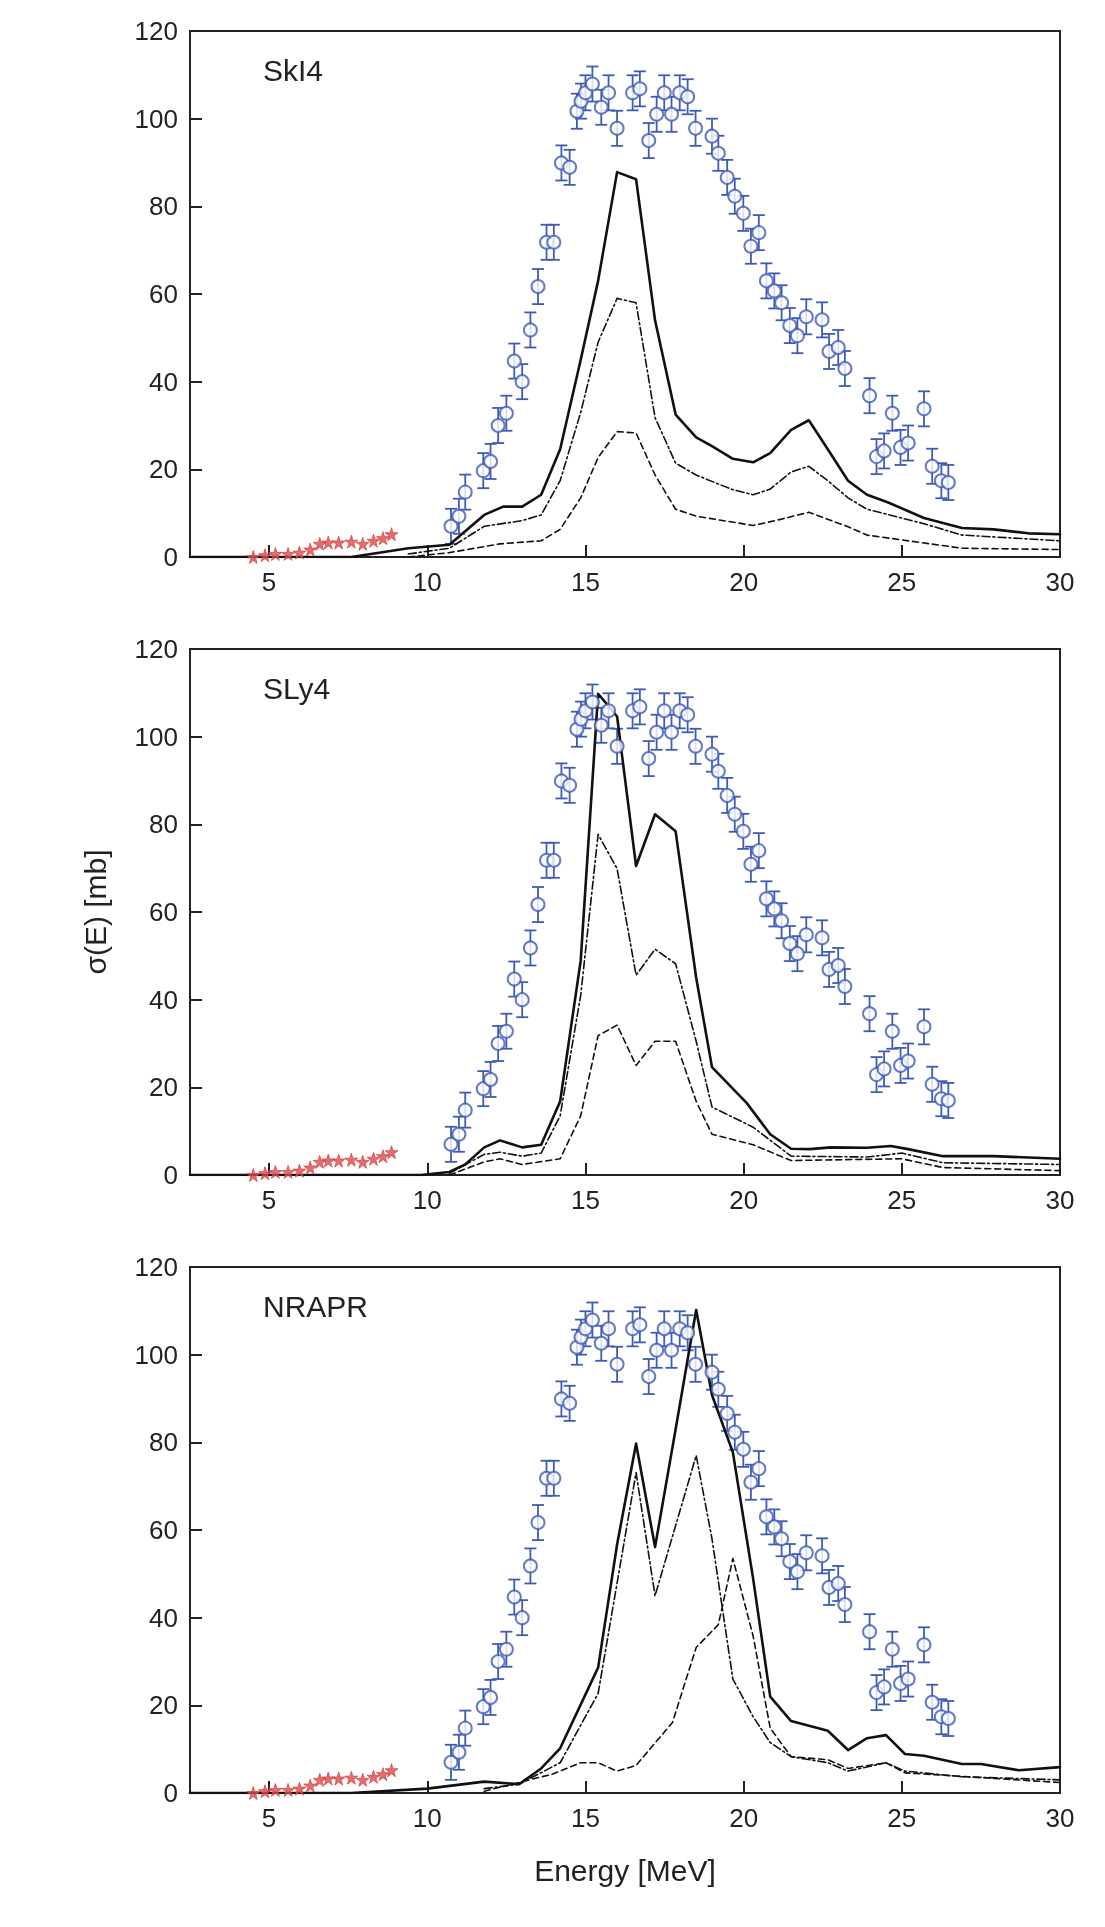 Image resolution: width=1105 pixels, height=1927 pixels. I want to click on text: SLy4, so click(297, 688).